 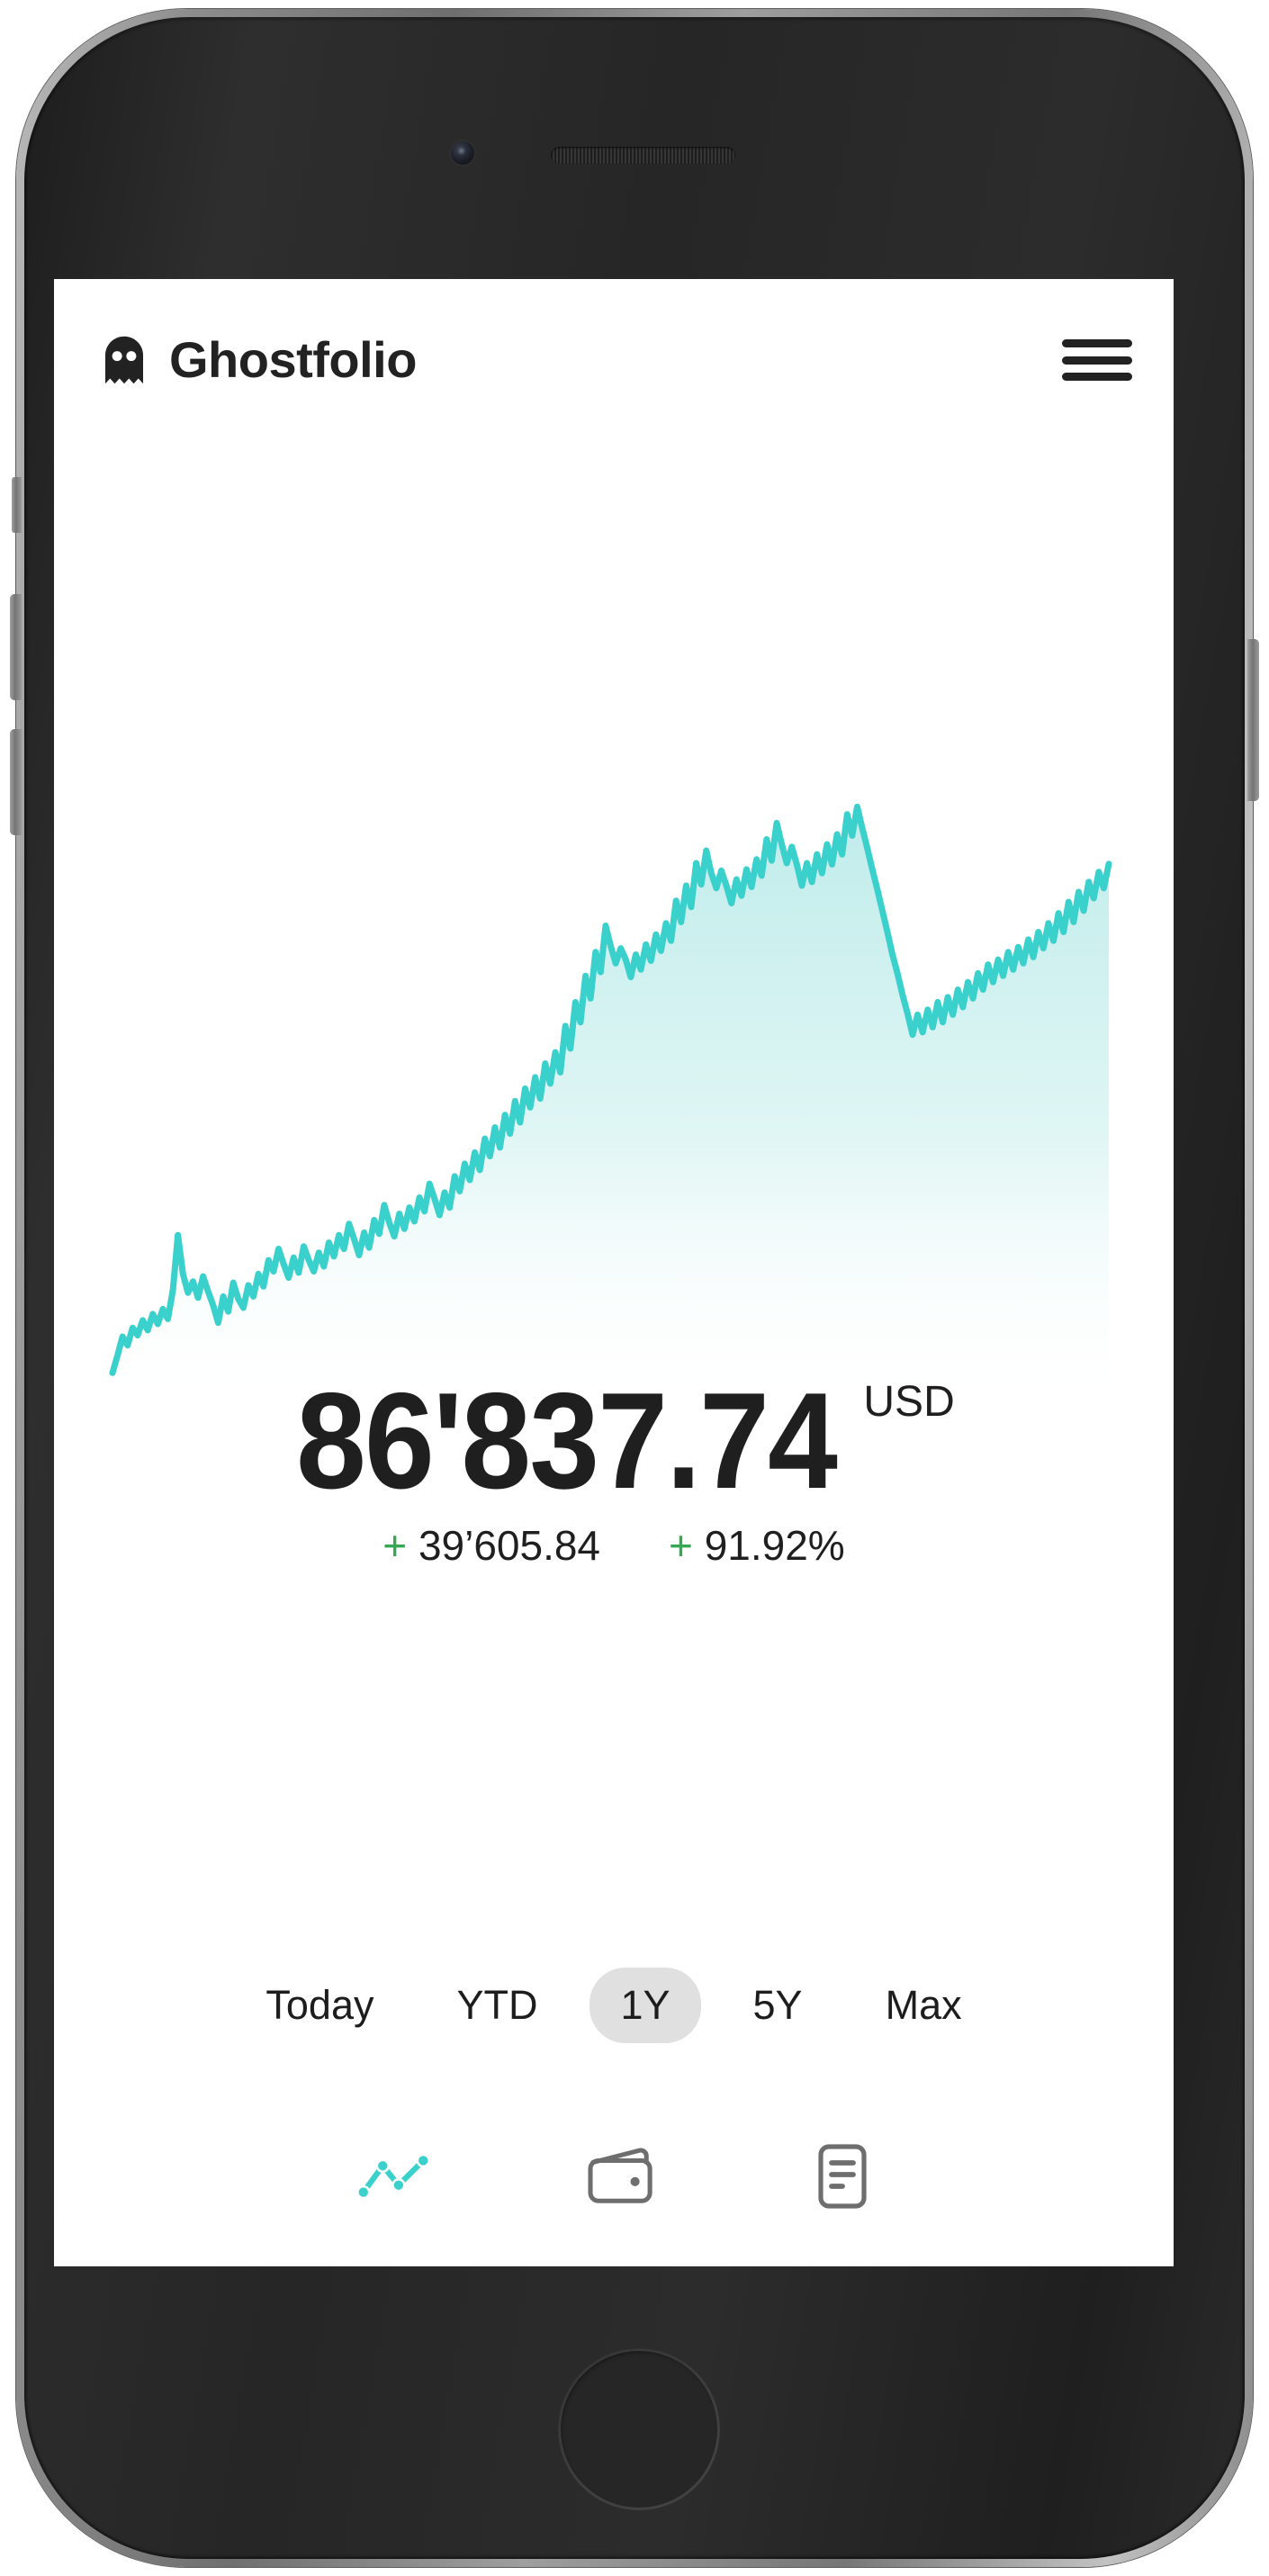 I want to click on portfolio-change-row: + 39’605.84 + 91.92%, so click(x=614, y=1545).